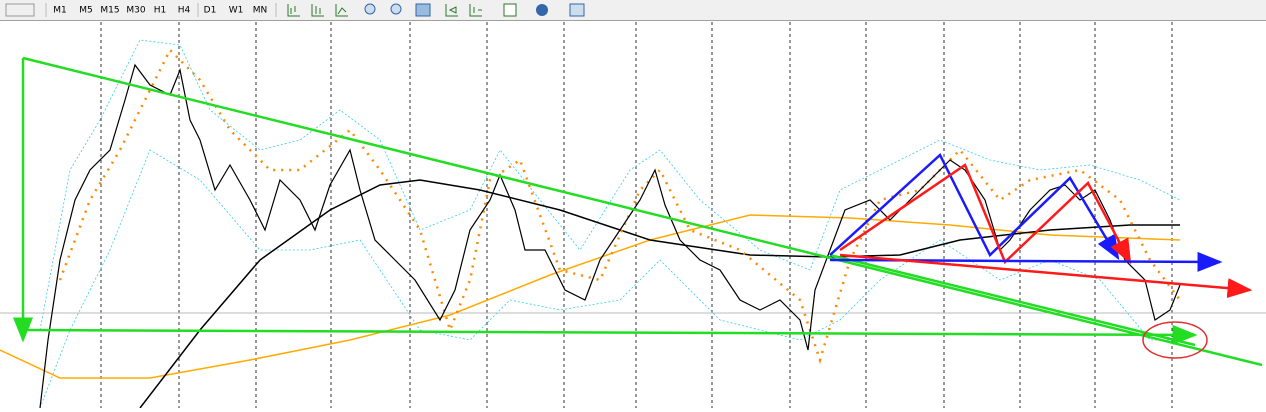 This screenshot has width=1266, height=412. Describe the element at coordinates (260, 11) in the screenshot. I see `timeframe-button: MN` at that location.